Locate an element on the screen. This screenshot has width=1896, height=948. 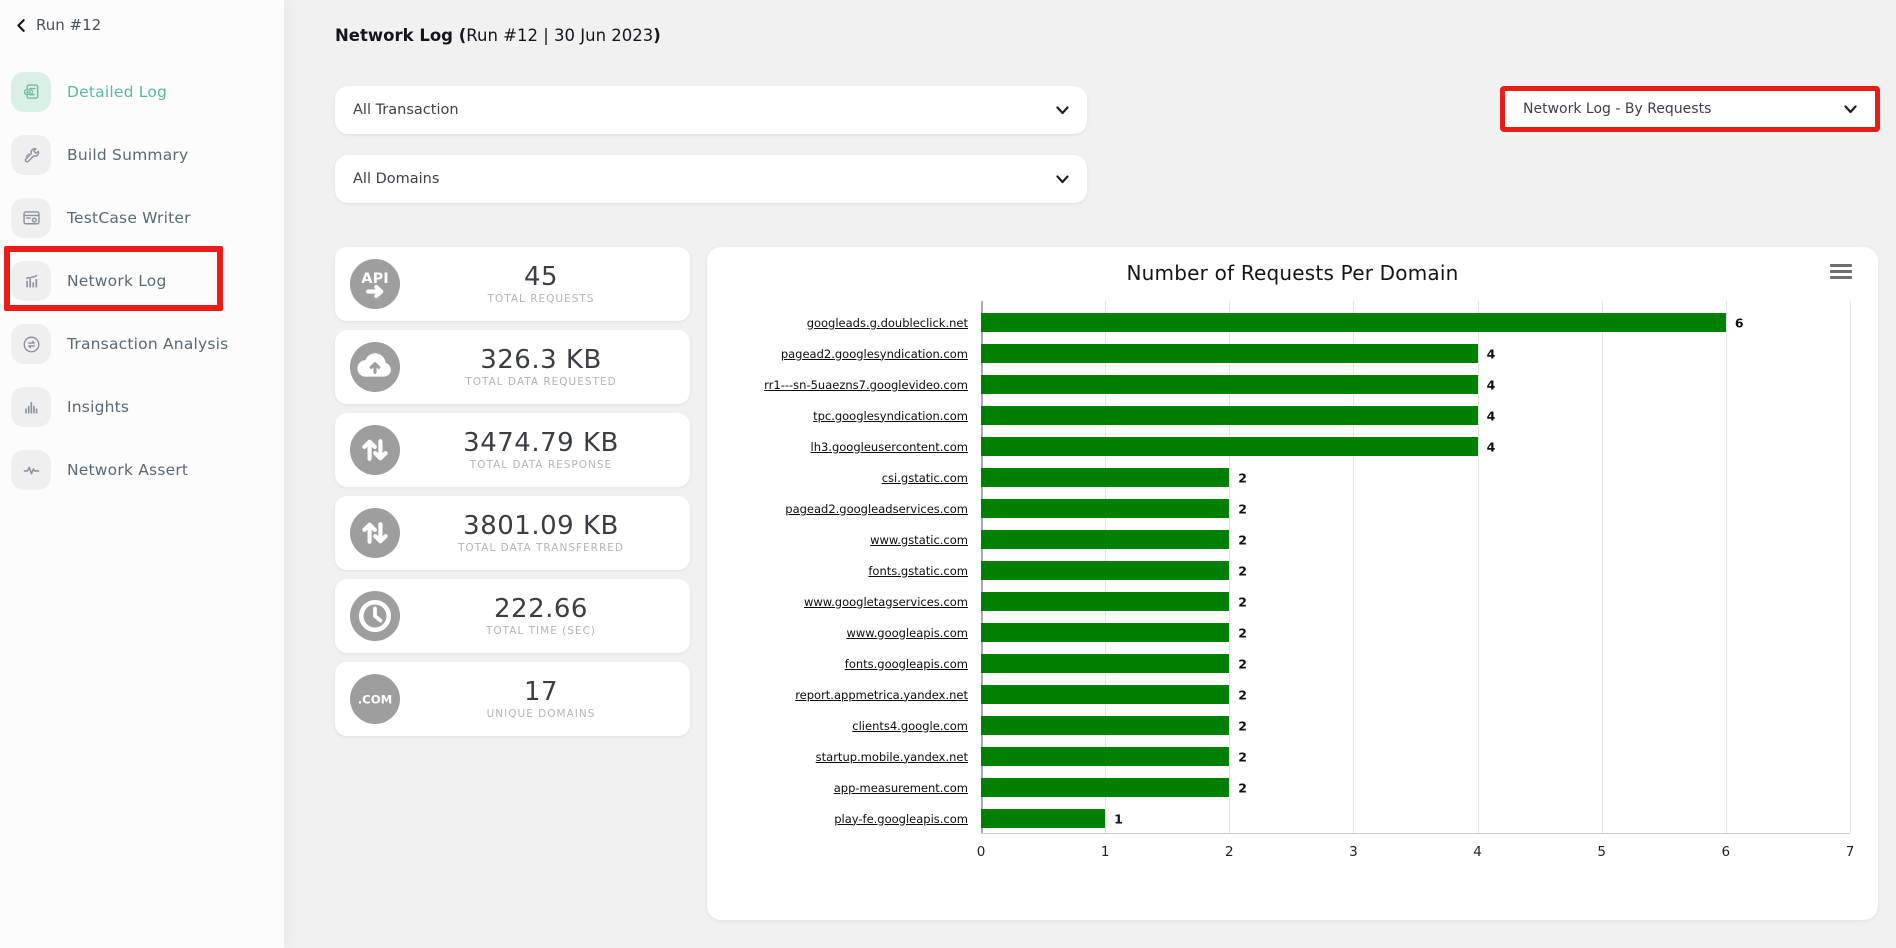
sidebar-item-detailed-log: Detailed Log is located at coordinates (142, 92).